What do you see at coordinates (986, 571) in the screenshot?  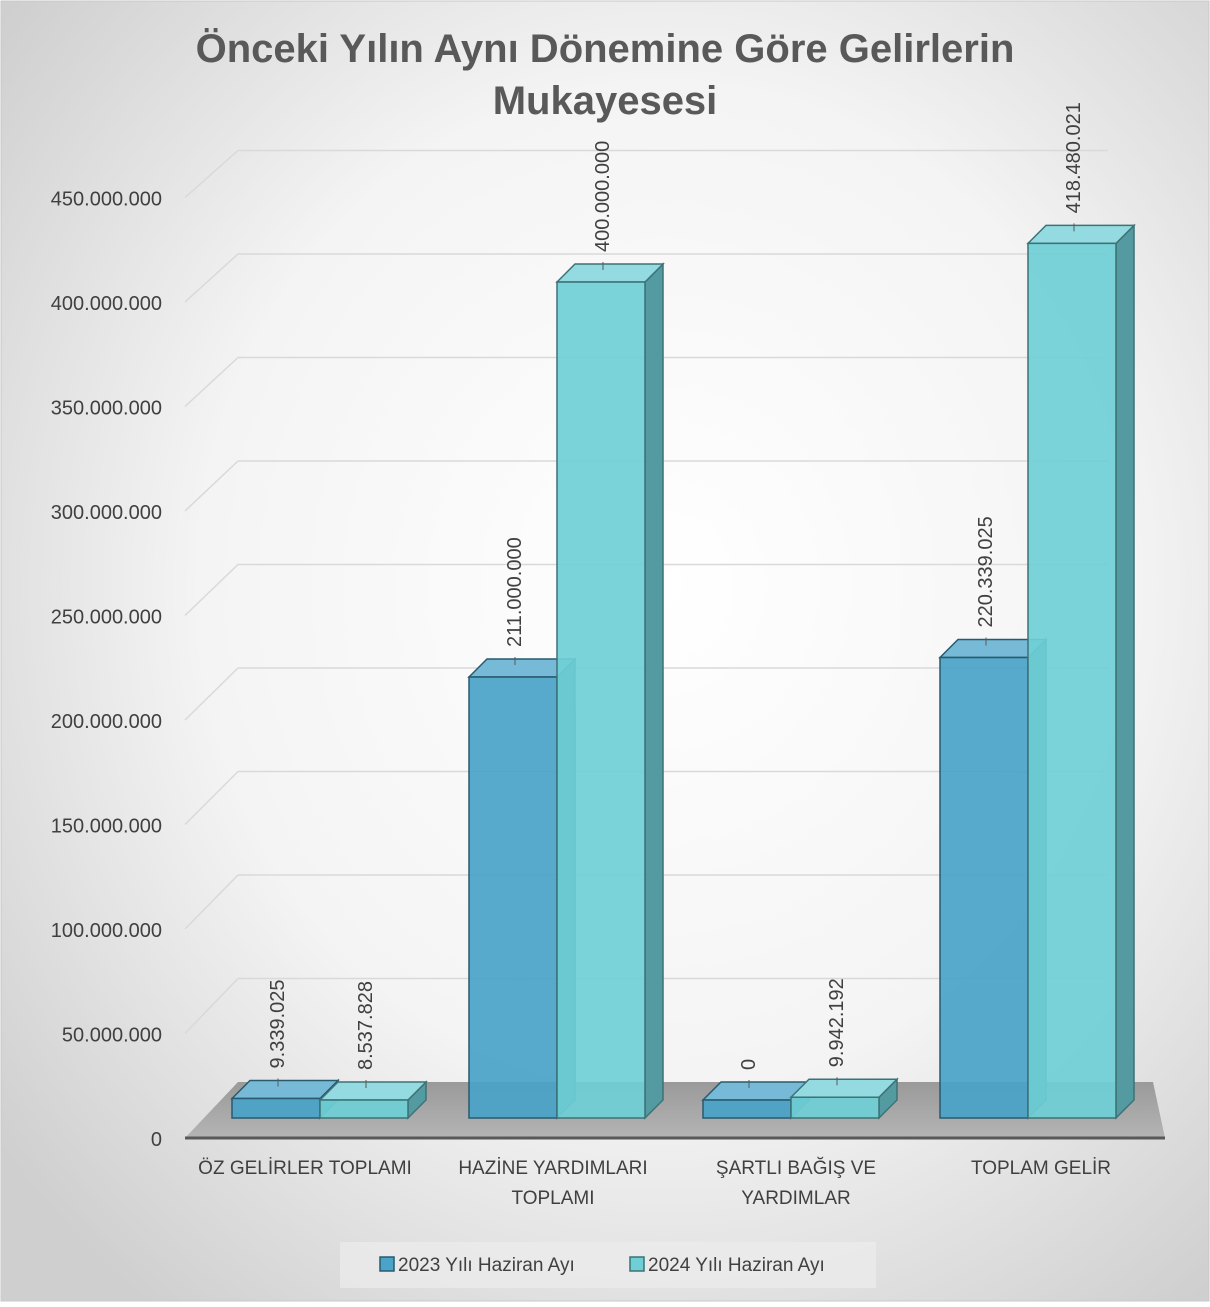 I see `data-label: 220.339.025` at bounding box center [986, 571].